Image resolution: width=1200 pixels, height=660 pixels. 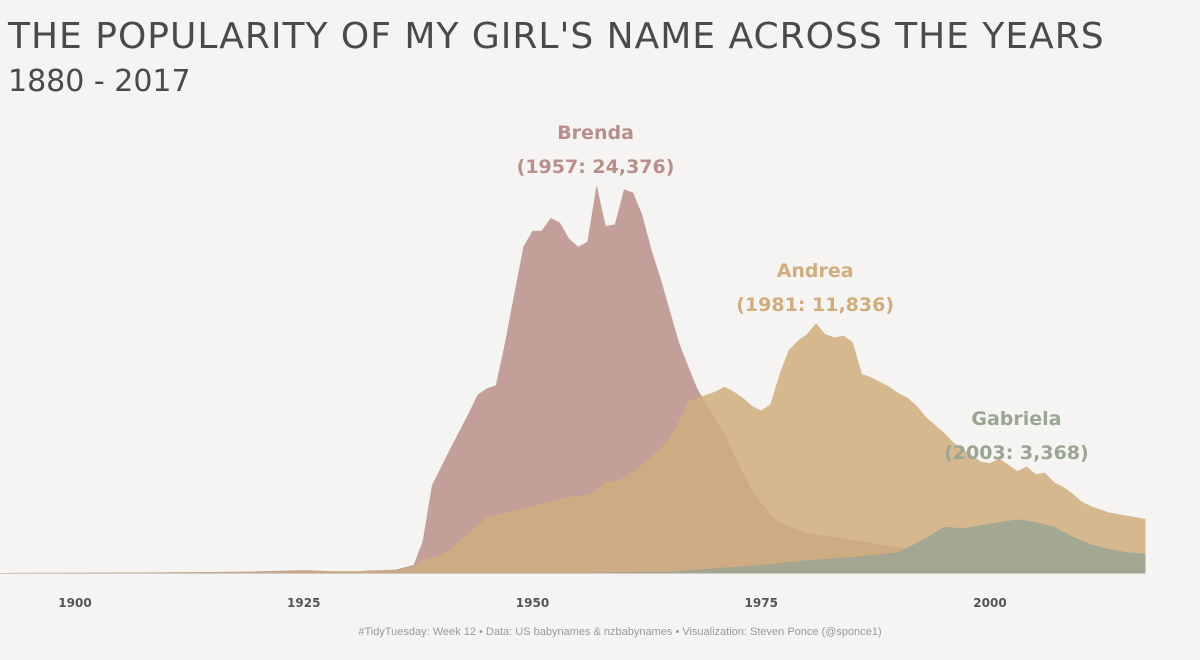 What do you see at coordinates (761, 603) in the screenshot?
I see `x-tick-label: 1975` at bounding box center [761, 603].